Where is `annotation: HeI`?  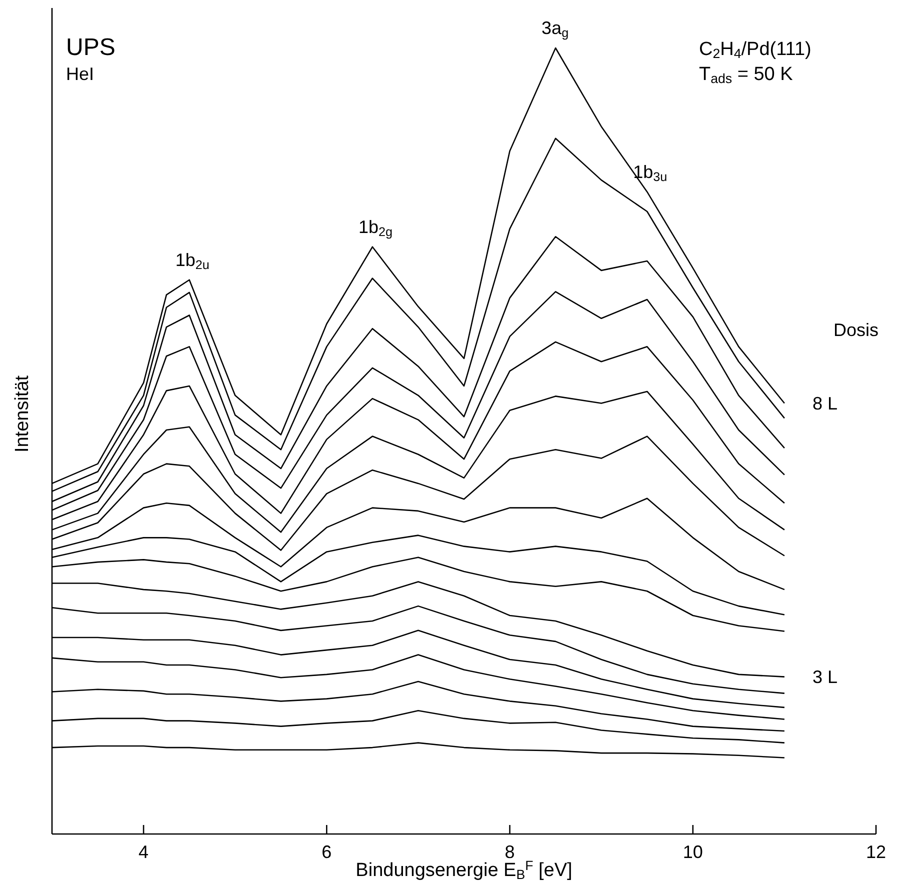 annotation: HeI is located at coordinates (80, 74).